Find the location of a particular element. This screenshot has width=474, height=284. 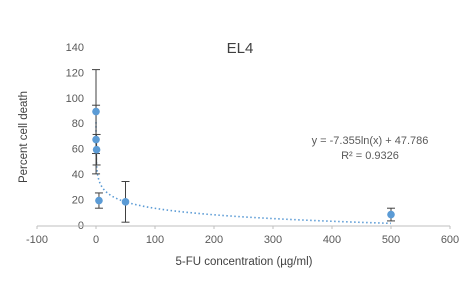

x-tick-label: 400 is located at coordinates (332, 240).